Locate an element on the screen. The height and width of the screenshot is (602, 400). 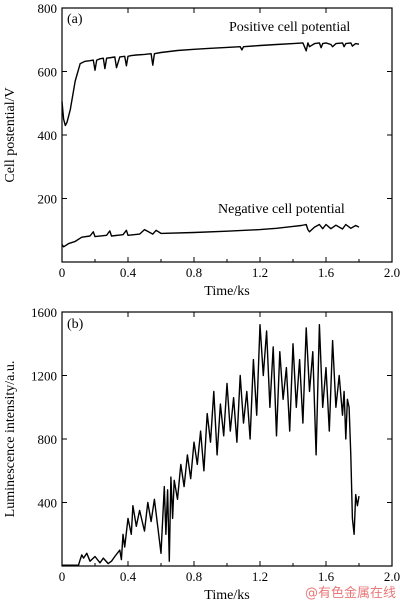
x-axis-label-a: Time/ks is located at coordinates (226, 291).